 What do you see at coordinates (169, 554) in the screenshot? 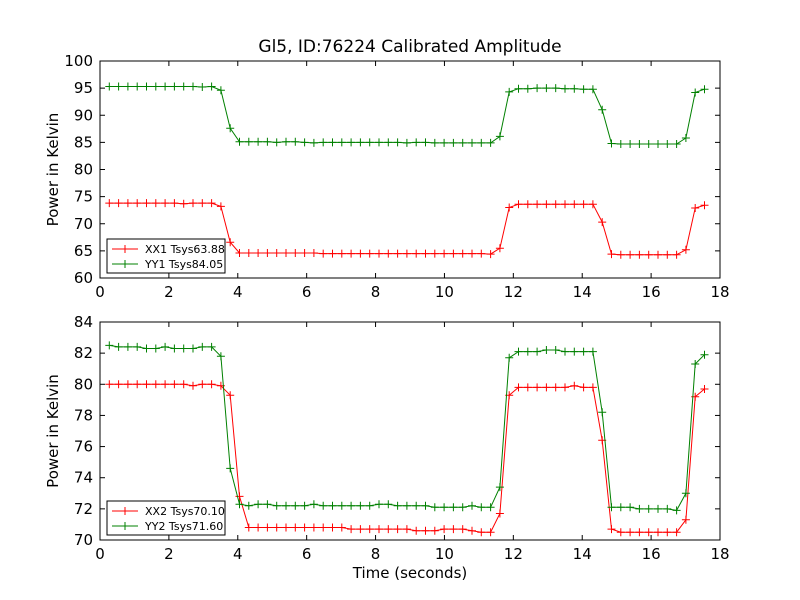
I see `x-tick-label: 2` at bounding box center [169, 554].